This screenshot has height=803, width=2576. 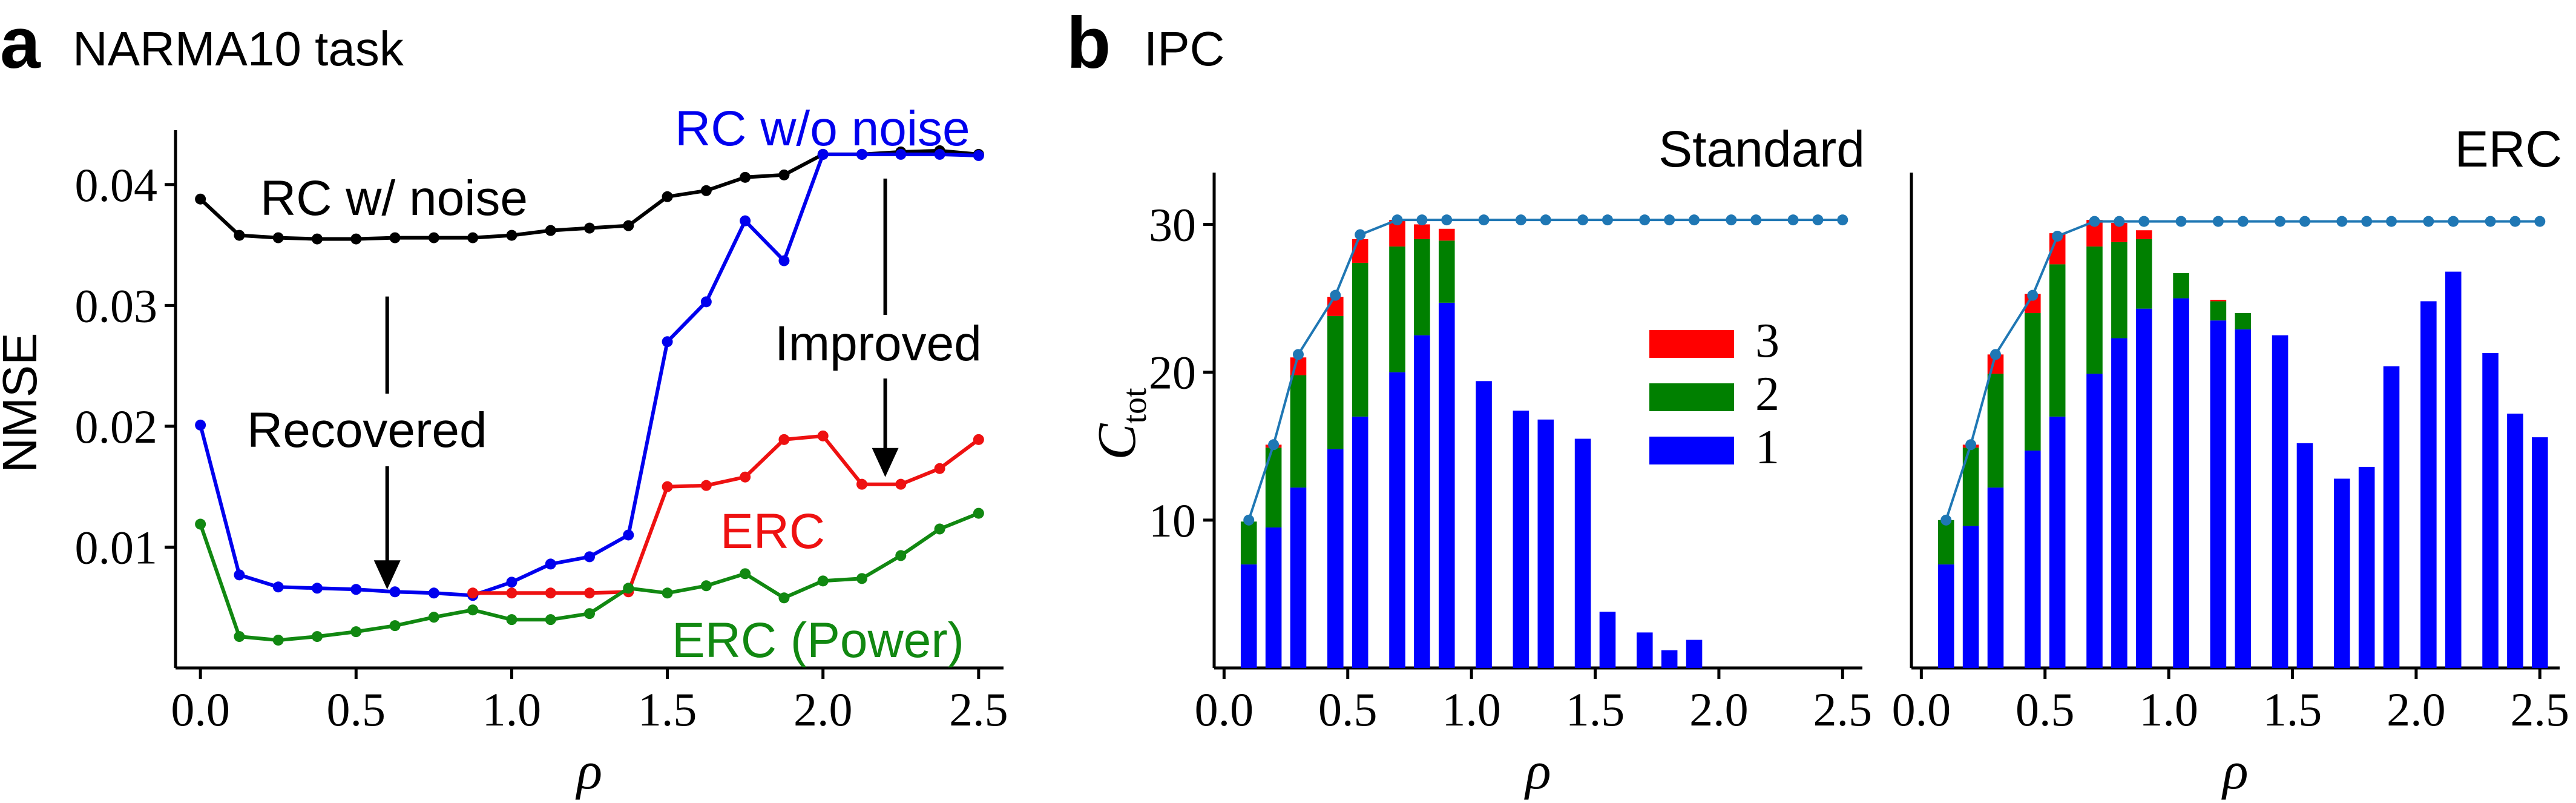 I want to click on legend-label-order-3: 3, so click(x=1767, y=341).